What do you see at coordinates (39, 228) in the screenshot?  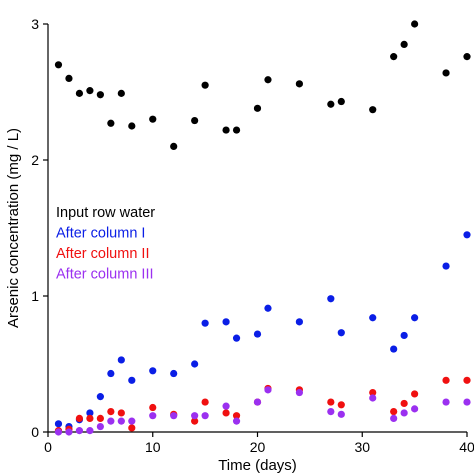 I see `y-axis-ticks: 0 1 2 3` at bounding box center [39, 228].